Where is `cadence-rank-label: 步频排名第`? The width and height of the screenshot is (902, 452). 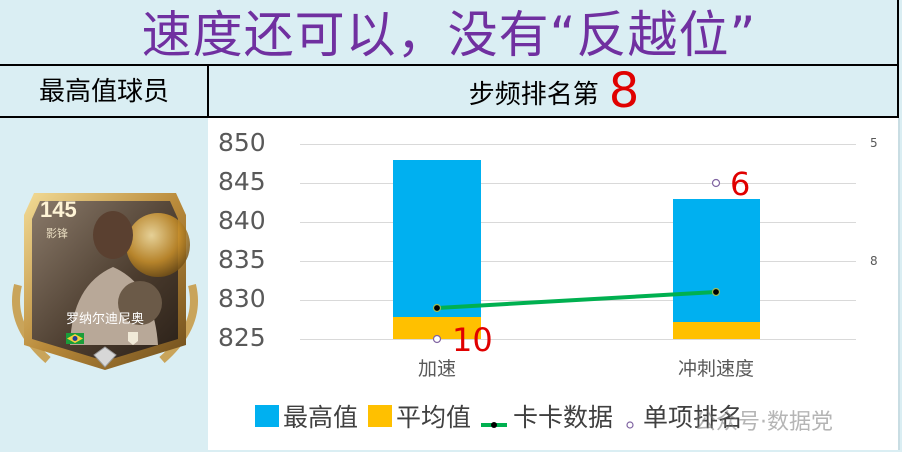 cadence-rank-label: 步频排名第 is located at coordinates (533, 95).